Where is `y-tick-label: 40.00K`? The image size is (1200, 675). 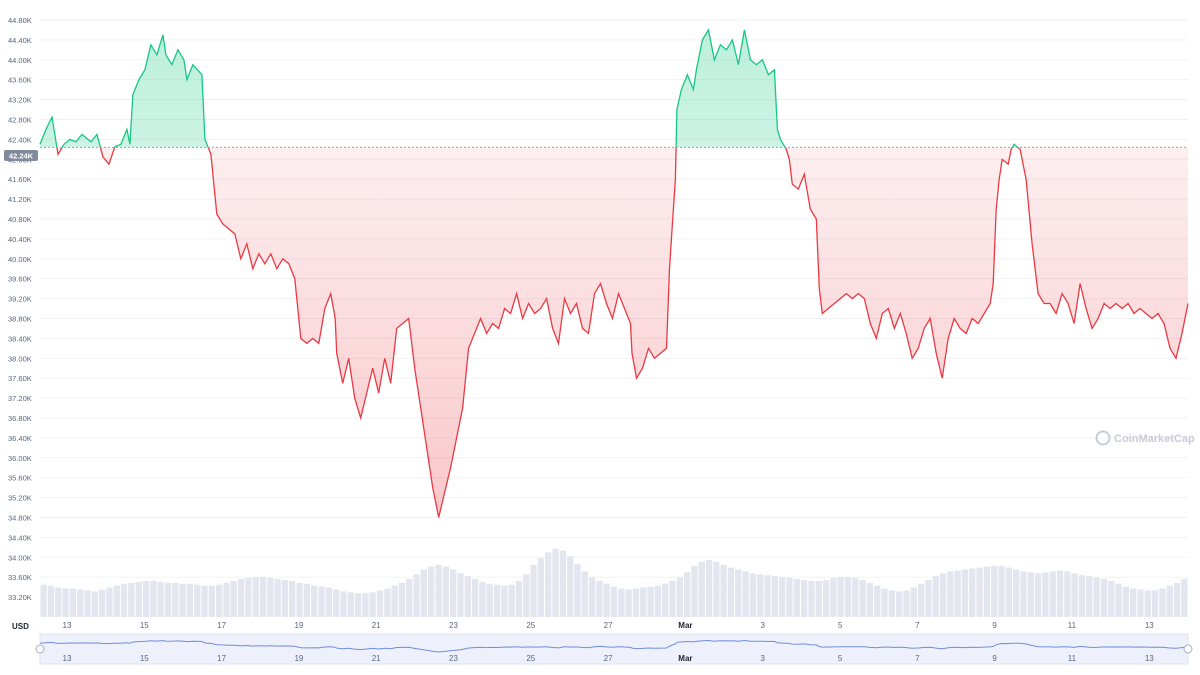 y-tick-label: 40.00K is located at coordinates (20, 259).